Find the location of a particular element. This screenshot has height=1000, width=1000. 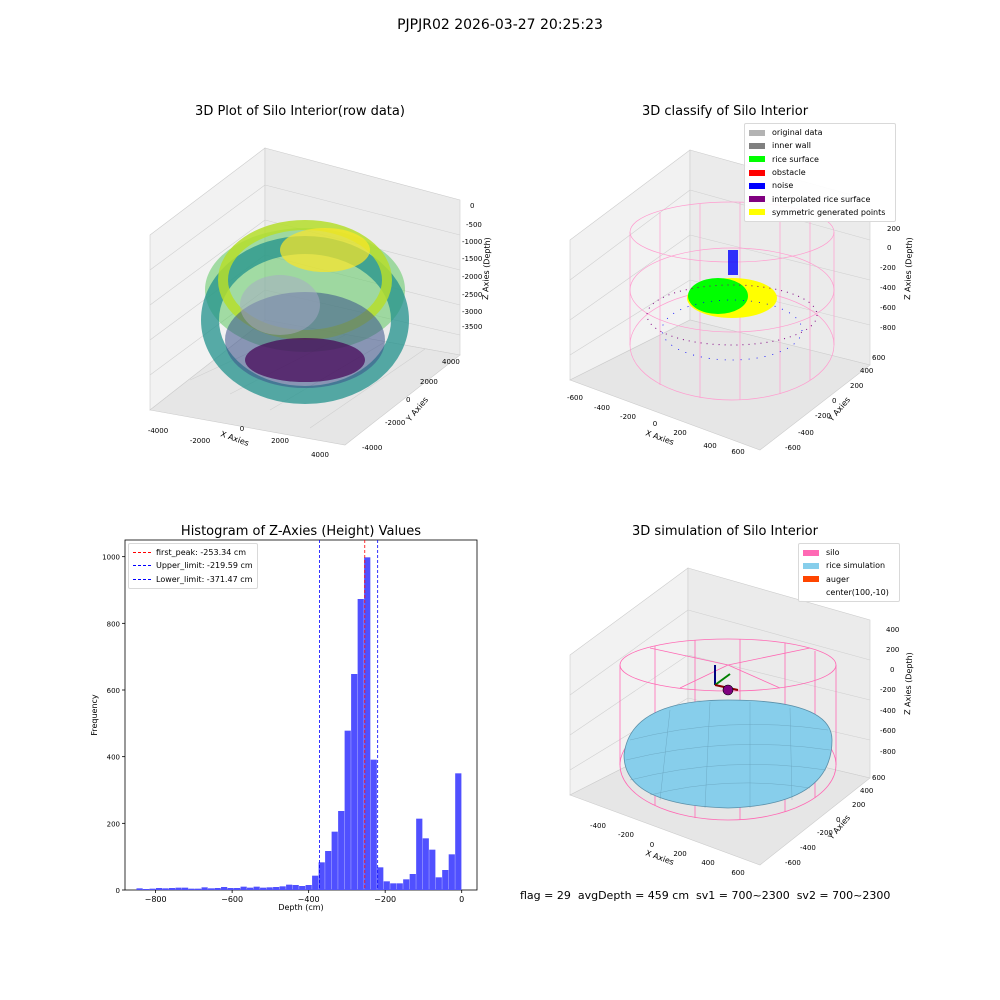

classify-xtick: 0 is located at coordinates (655, 424).